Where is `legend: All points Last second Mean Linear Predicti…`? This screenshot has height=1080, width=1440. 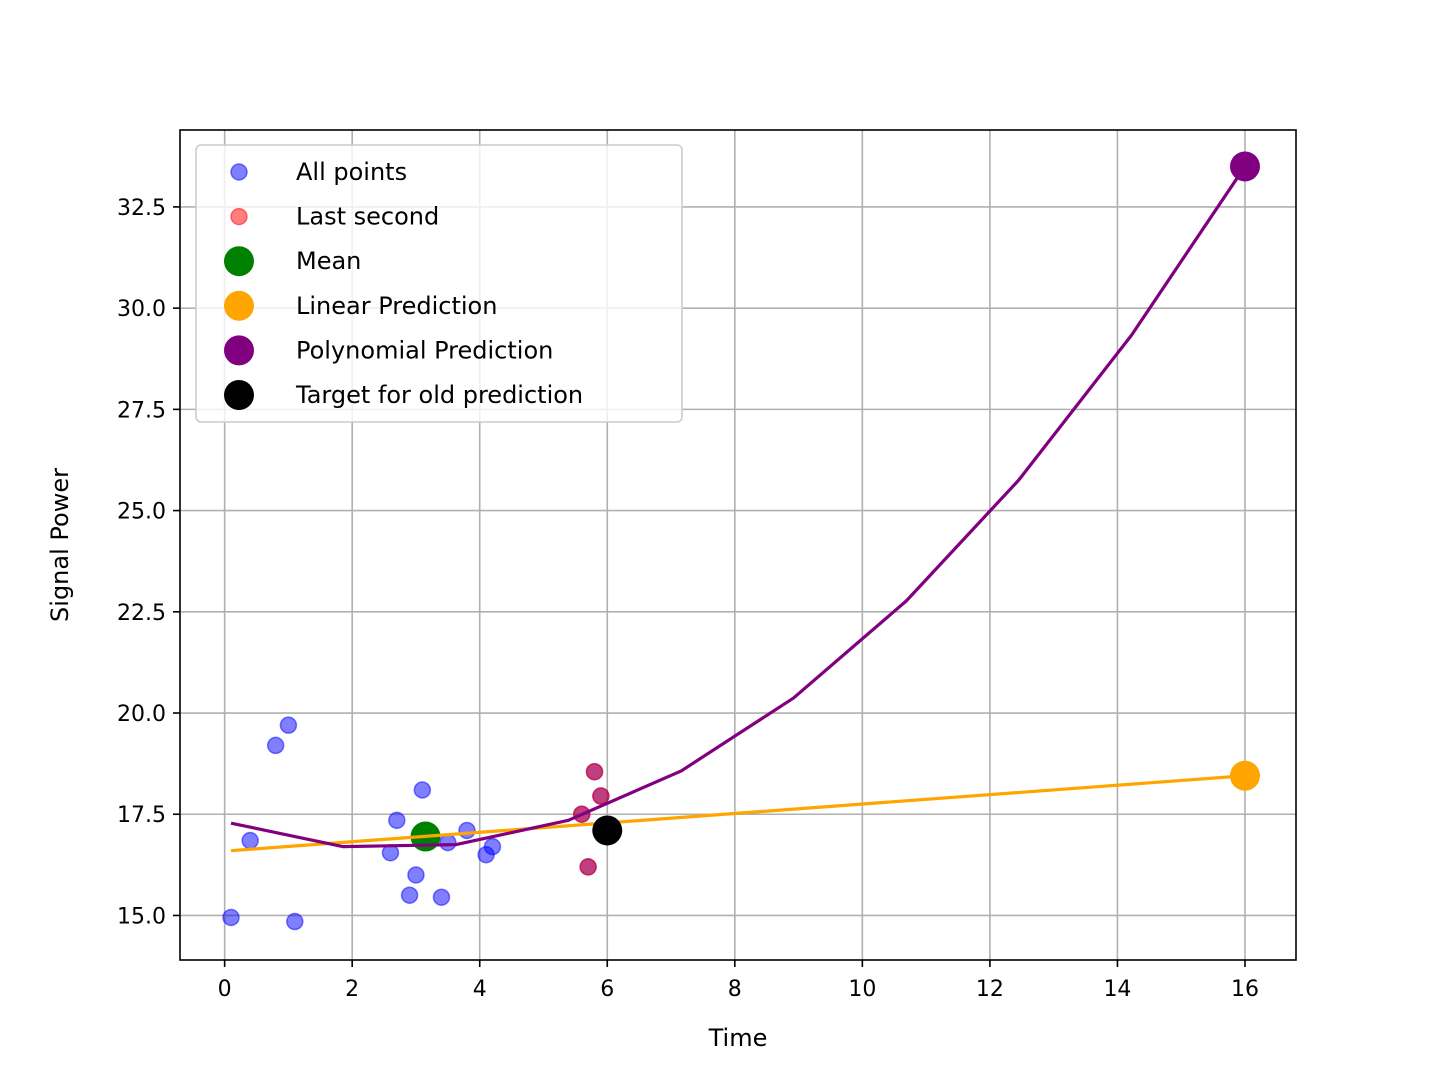 legend: All points Last second Mean Linear Predicti… is located at coordinates (439, 283).